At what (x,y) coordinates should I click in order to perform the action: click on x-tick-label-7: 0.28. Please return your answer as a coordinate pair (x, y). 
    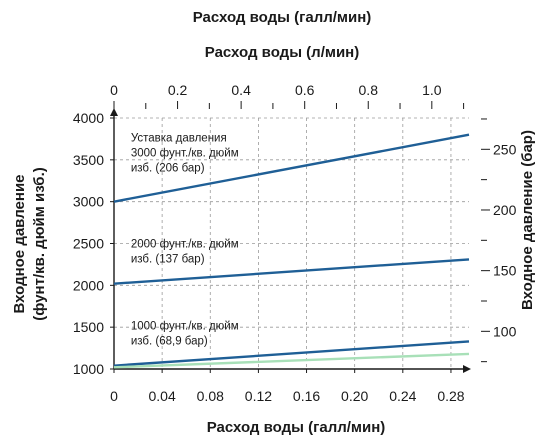
    Looking at the image, I should click on (450, 396).